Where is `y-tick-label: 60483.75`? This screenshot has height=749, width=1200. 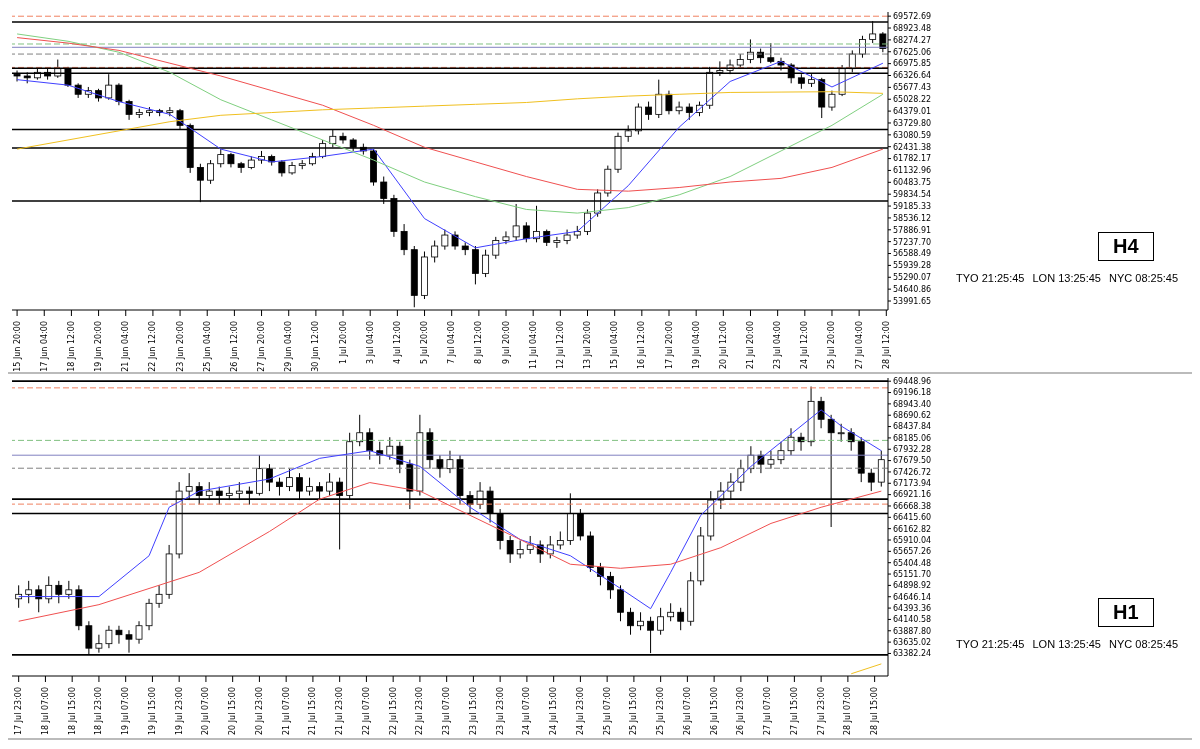
y-tick-label: 60483.75 is located at coordinates (912, 183).